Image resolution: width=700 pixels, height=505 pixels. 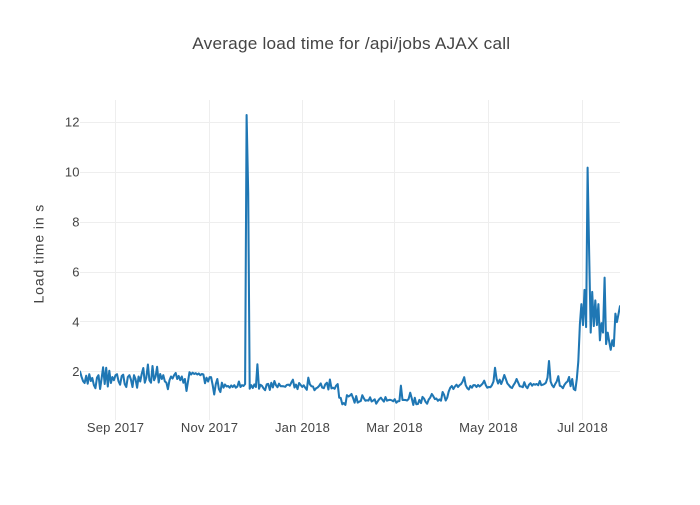 What do you see at coordinates (75, 271) in the screenshot?
I see `svg-text: 6` at bounding box center [75, 271].